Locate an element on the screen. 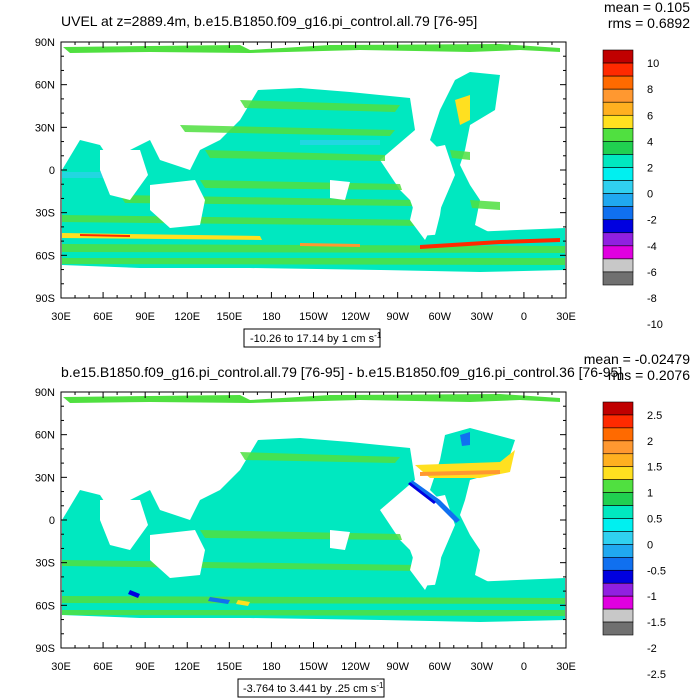  panel-2-info-text: -3.764 to 3.441 by .25 cm s is located at coordinates (310, 689).